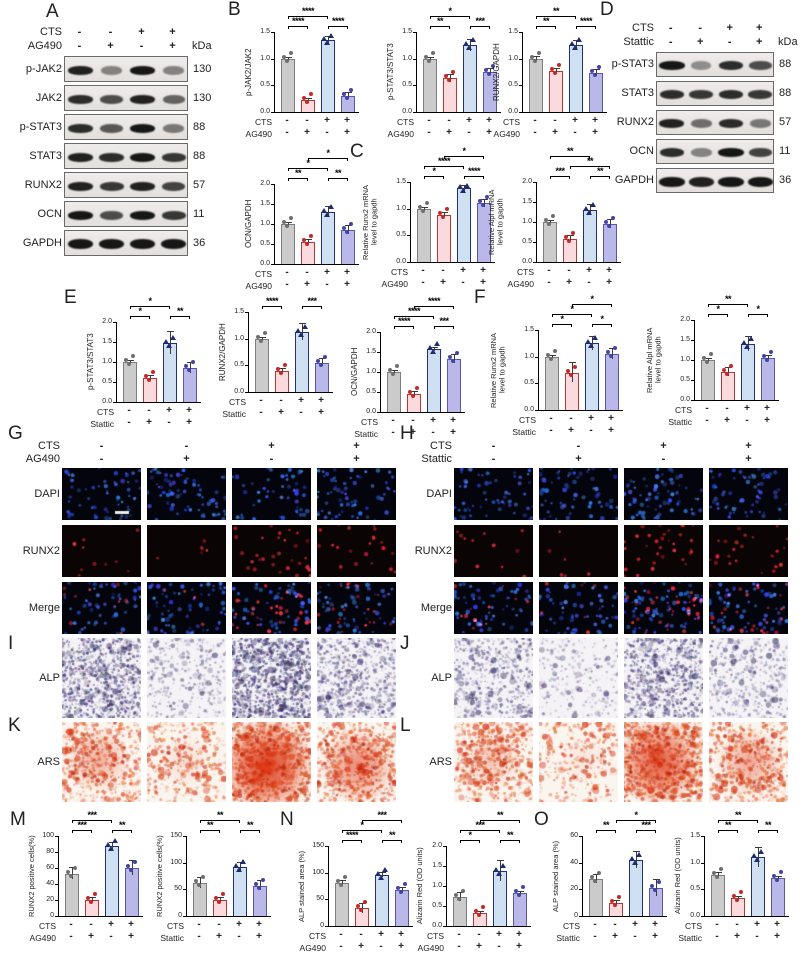  Describe the element at coordinates (186, 608) in the screenshot. I see `merge-tile` at that location.